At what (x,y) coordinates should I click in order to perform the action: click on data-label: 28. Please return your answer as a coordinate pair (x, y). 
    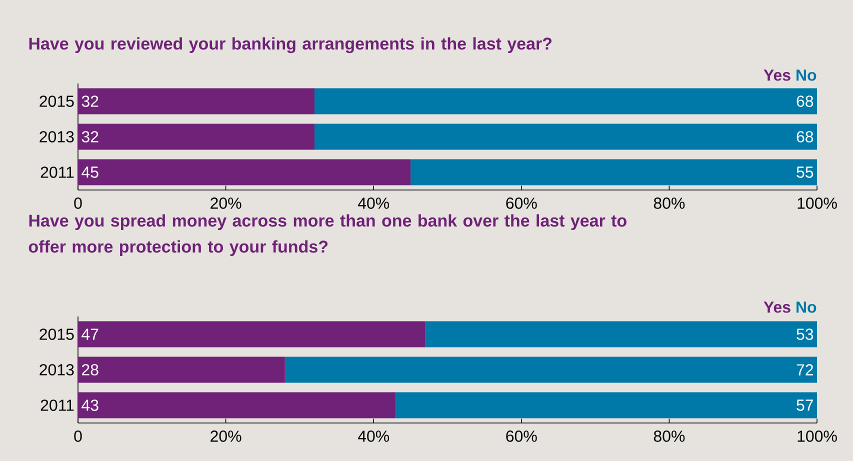
    Looking at the image, I should click on (90, 370).